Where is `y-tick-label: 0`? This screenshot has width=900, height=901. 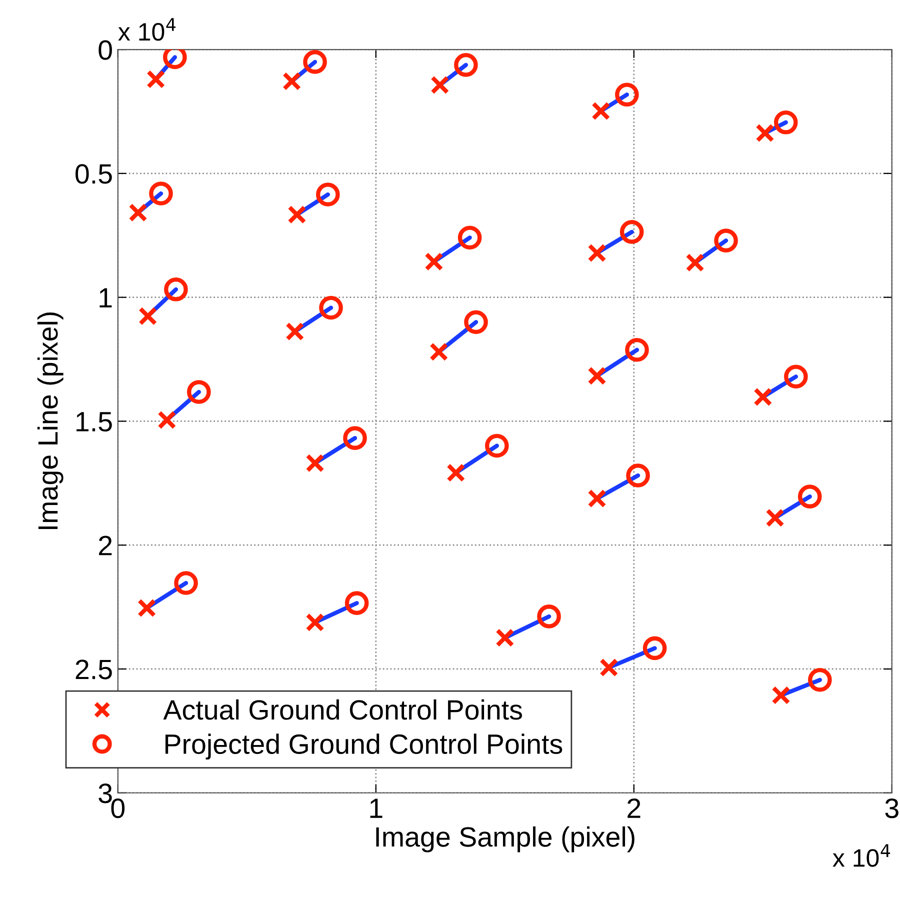
y-tick-label: 0 is located at coordinates (105, 50).